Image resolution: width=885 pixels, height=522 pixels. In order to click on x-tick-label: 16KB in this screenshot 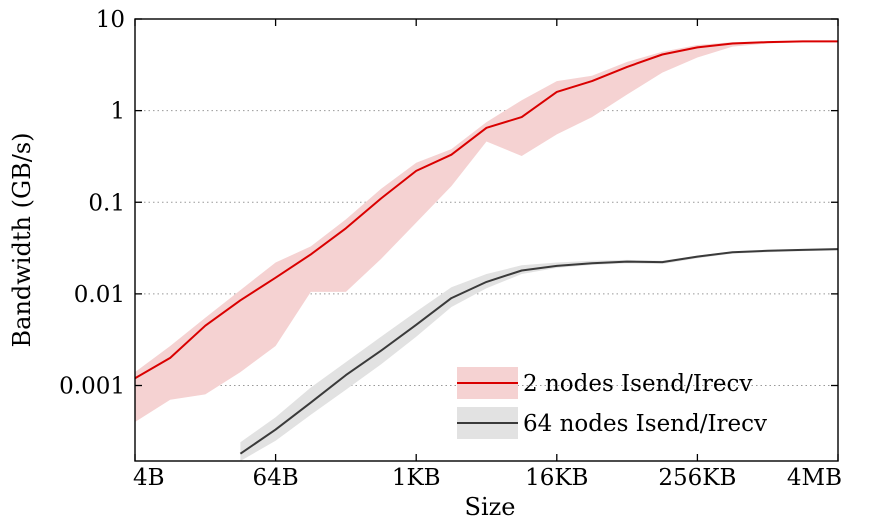, I will do `click(556, 478)`.